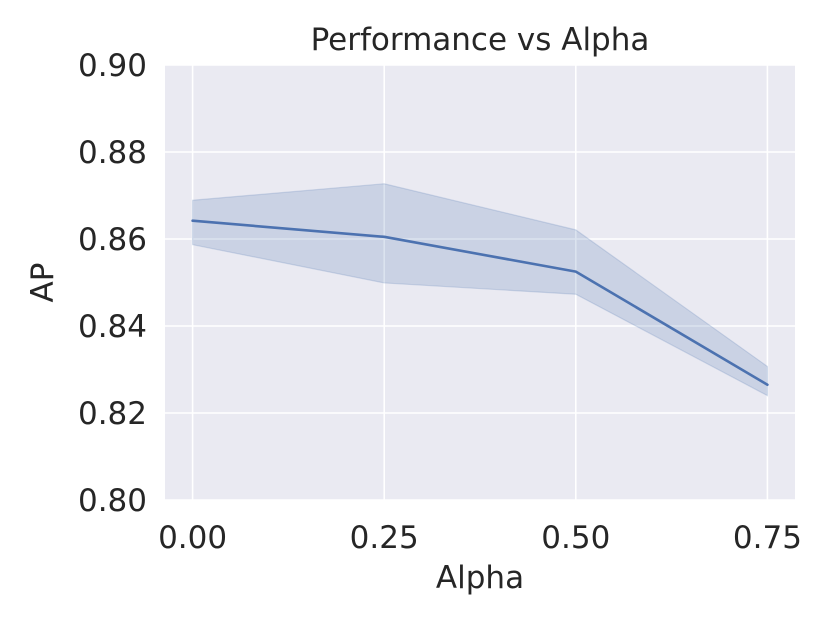 This screenshot has height=623, width=830. I want to click on x-tick-label: 0.25, so click(384, 538).